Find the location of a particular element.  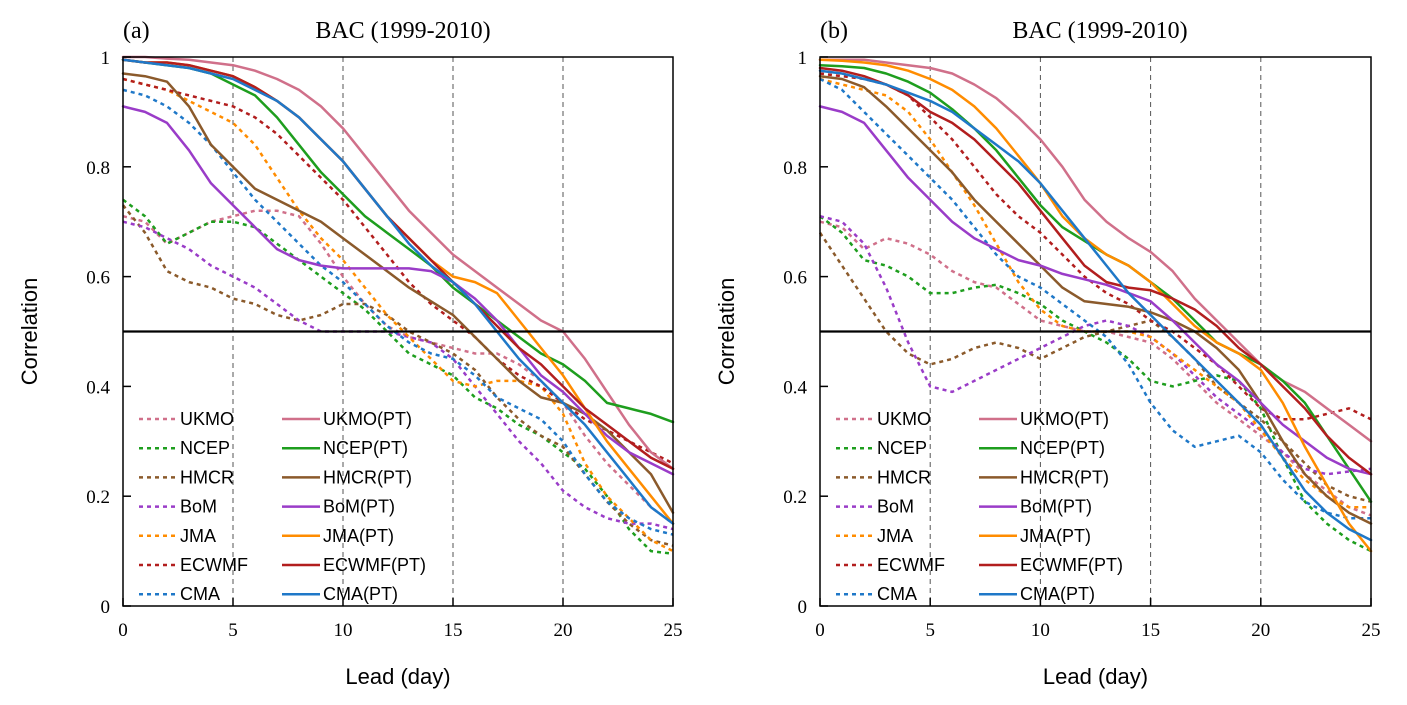

panel-label: (a) is located at coordinates (136, 31).